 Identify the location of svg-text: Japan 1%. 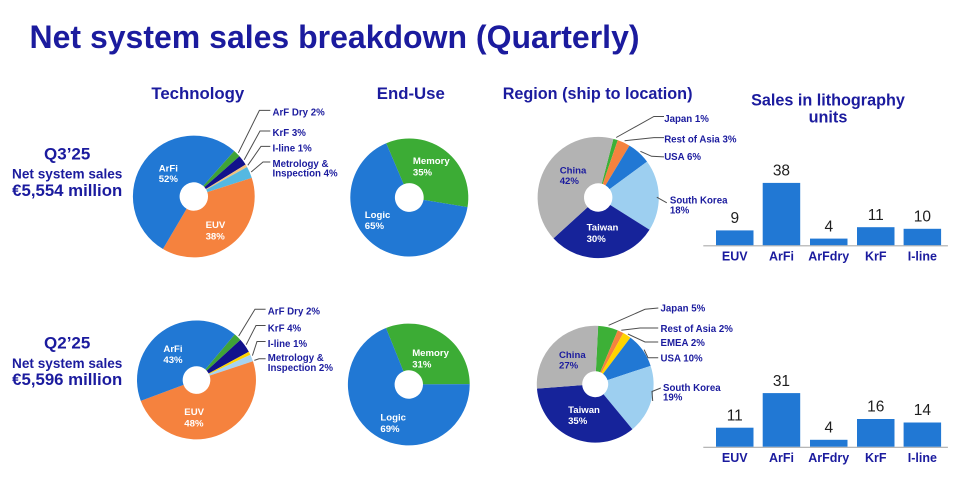
(686, 119).